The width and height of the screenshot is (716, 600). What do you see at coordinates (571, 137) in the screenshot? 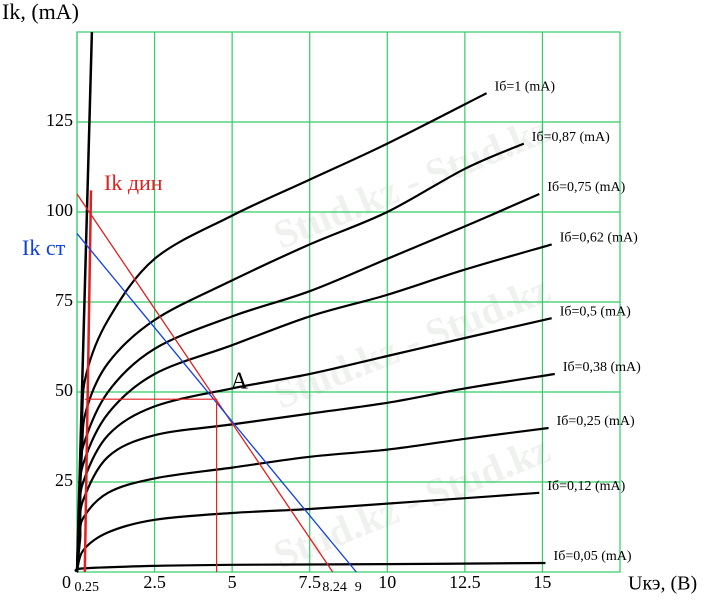
I see `legend-label: Iб=0,87 (mA)` at bounding box center [571, 137].